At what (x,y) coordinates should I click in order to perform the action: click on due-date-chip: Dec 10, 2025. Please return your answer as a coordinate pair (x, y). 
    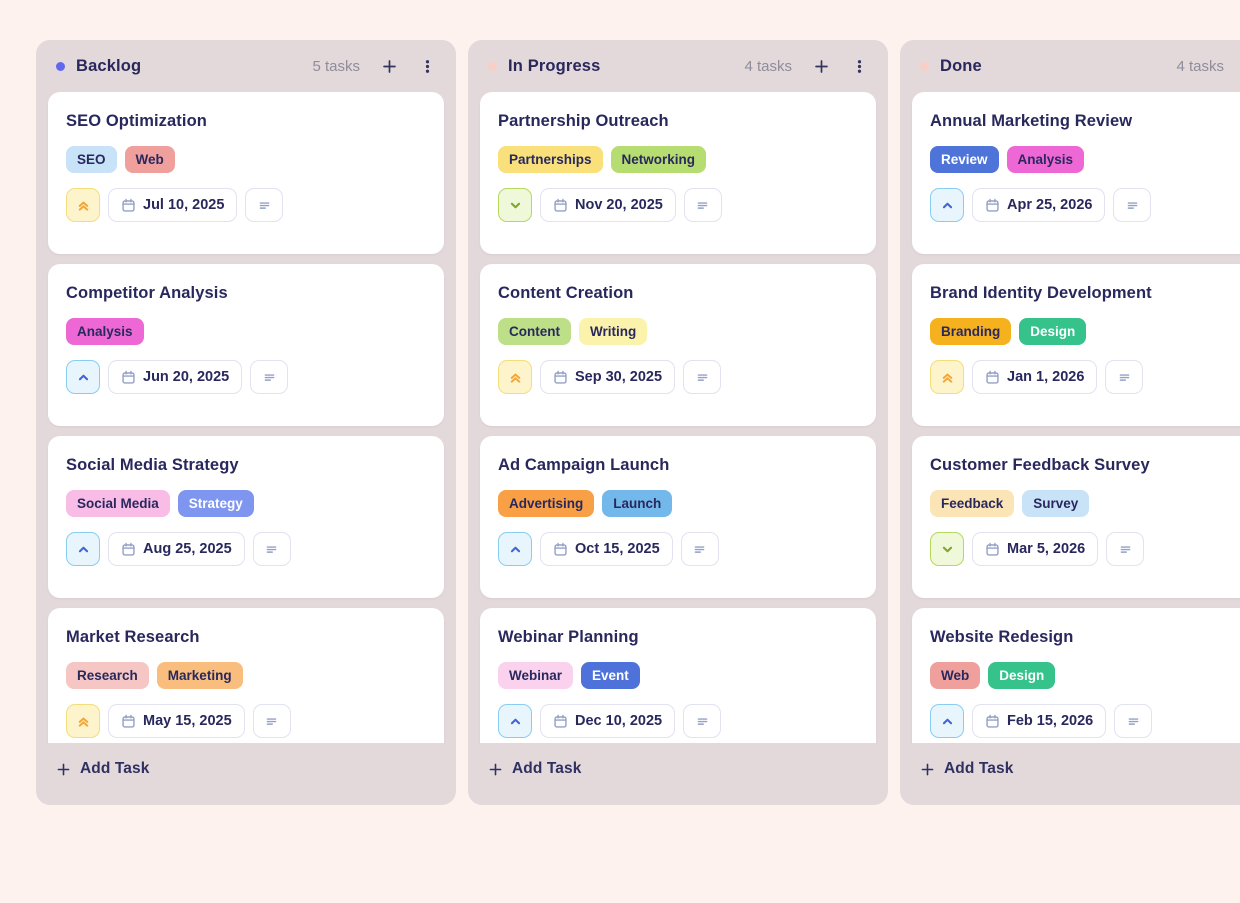
    Looking at the image, I should click on (608, 721).